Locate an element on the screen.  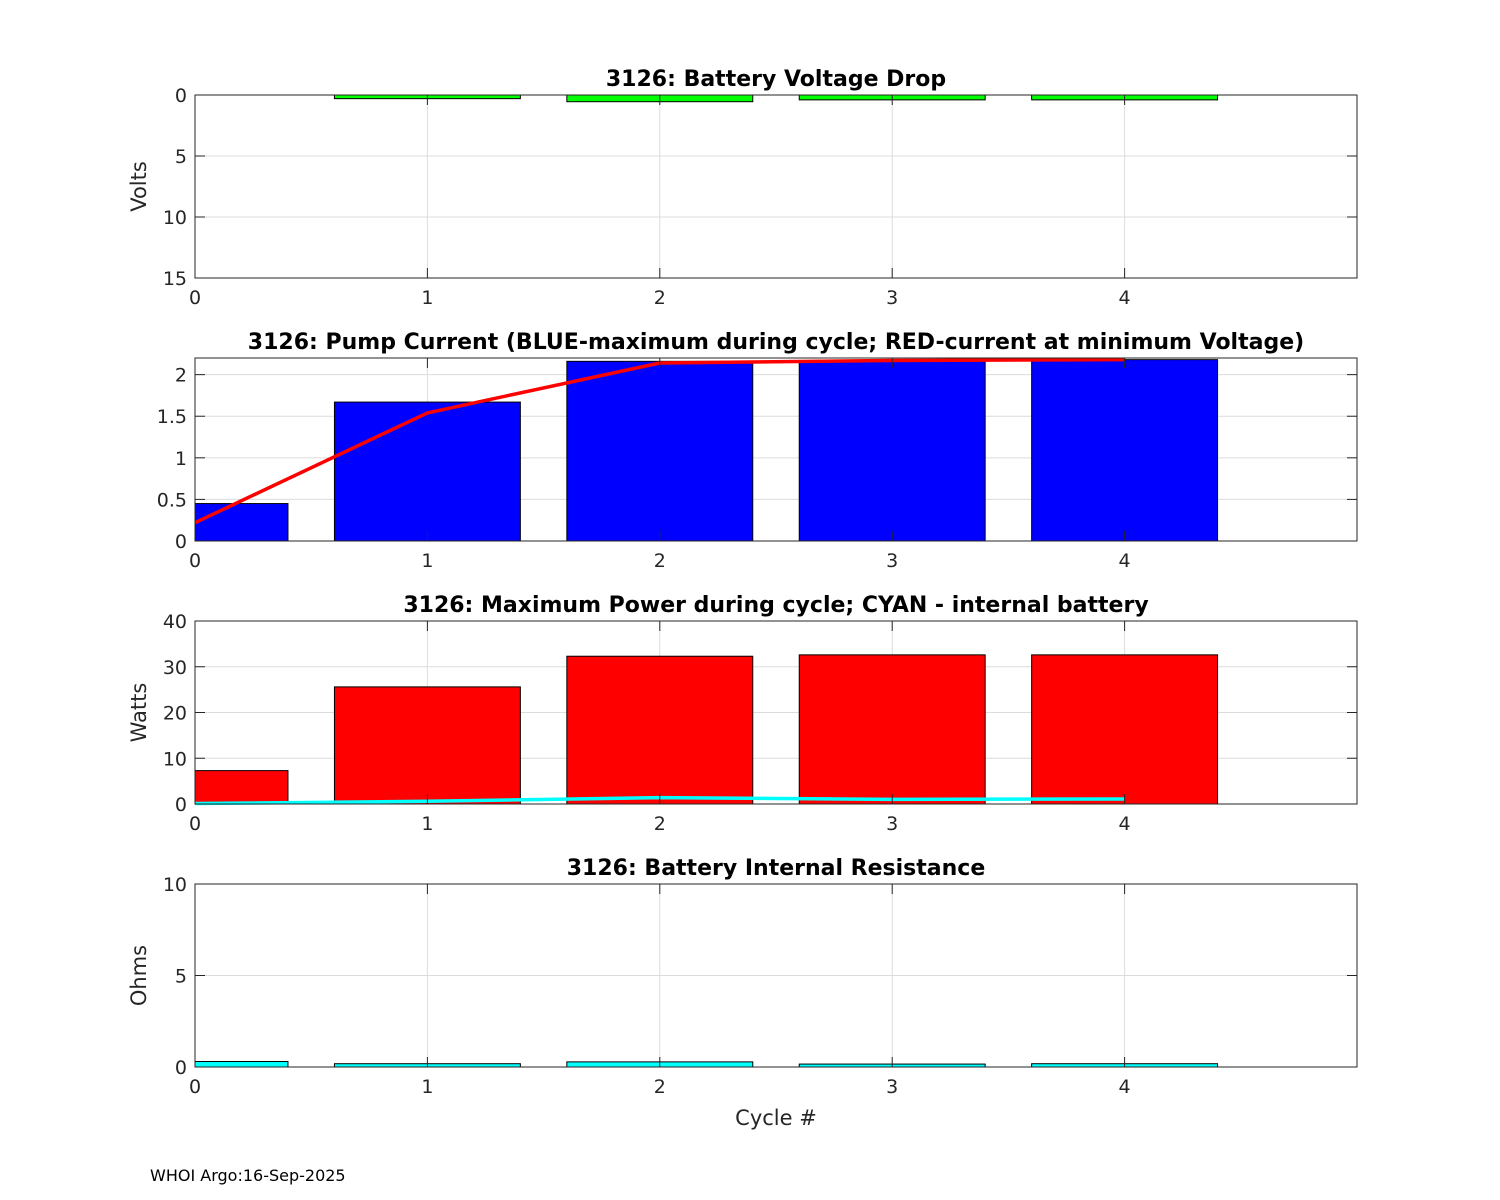
y-tick-label: 1 is located at coordinates (181, 459).